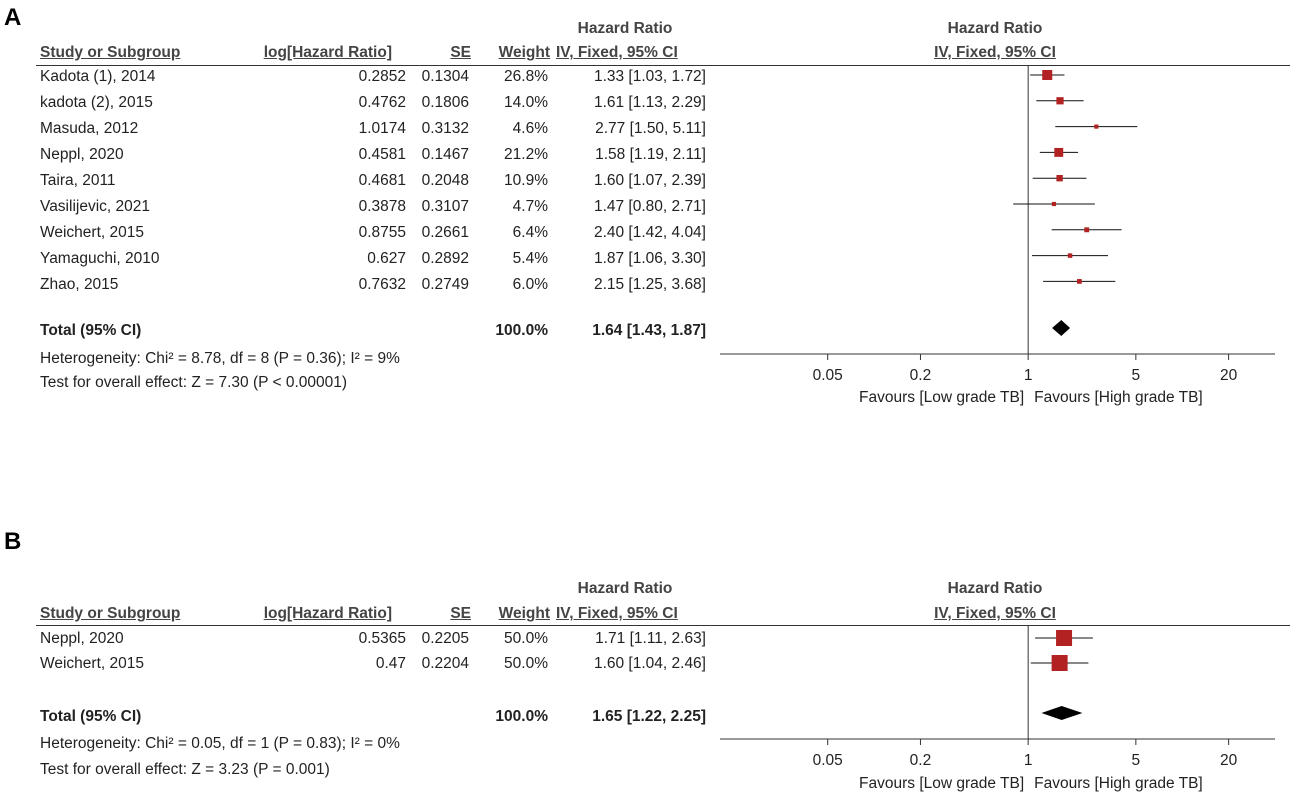 The width and height of the screenshot is (1292, 793). Describe the element at coordinates (327, 613) in the screenshot. I see `loghr-column-header: log[Hazard Ratio]` at that location.